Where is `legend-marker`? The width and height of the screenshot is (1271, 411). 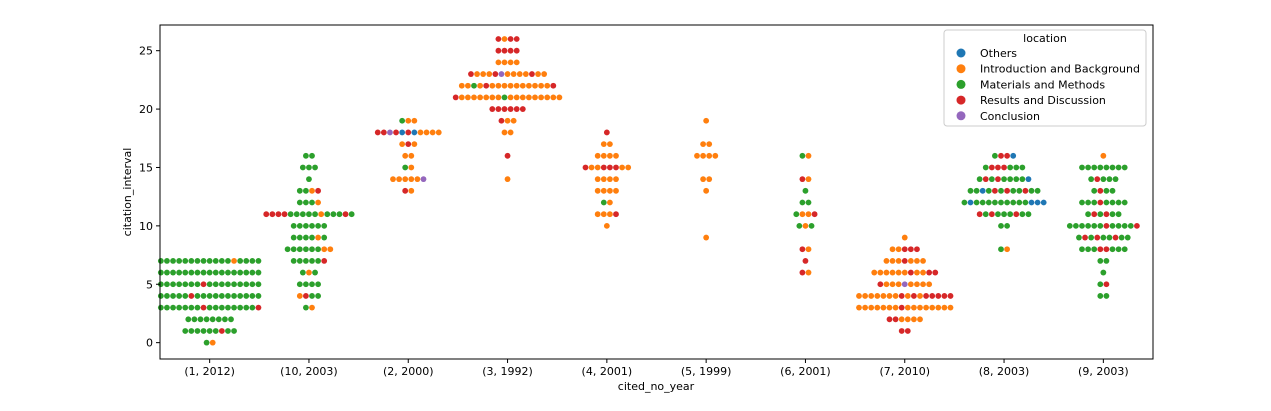
legend-marker is located at coordinates (961, 84).